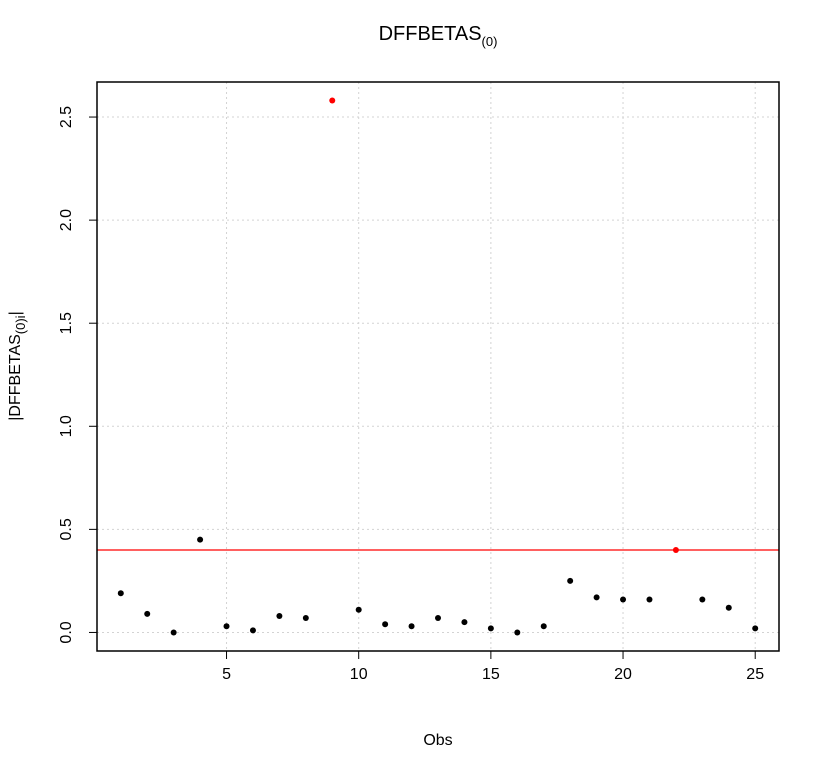  I want to click on x-axis: 5 10 15 20 25, so click(493, 667).